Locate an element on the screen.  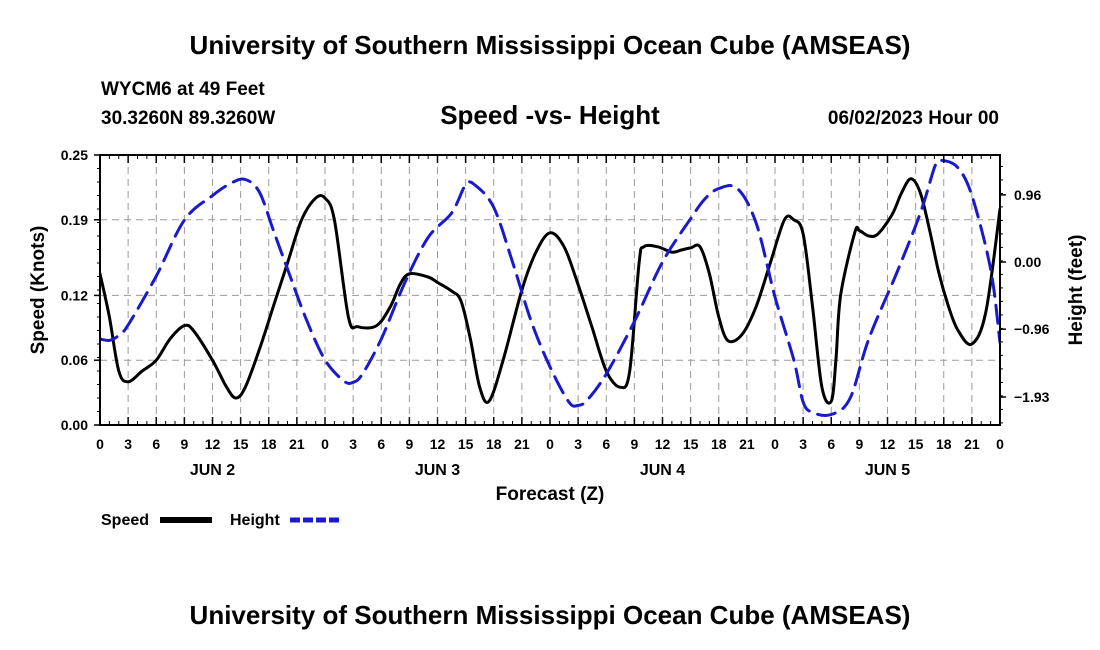
chart-title: Speed -vs- Height is located at coordinates (550, 115).